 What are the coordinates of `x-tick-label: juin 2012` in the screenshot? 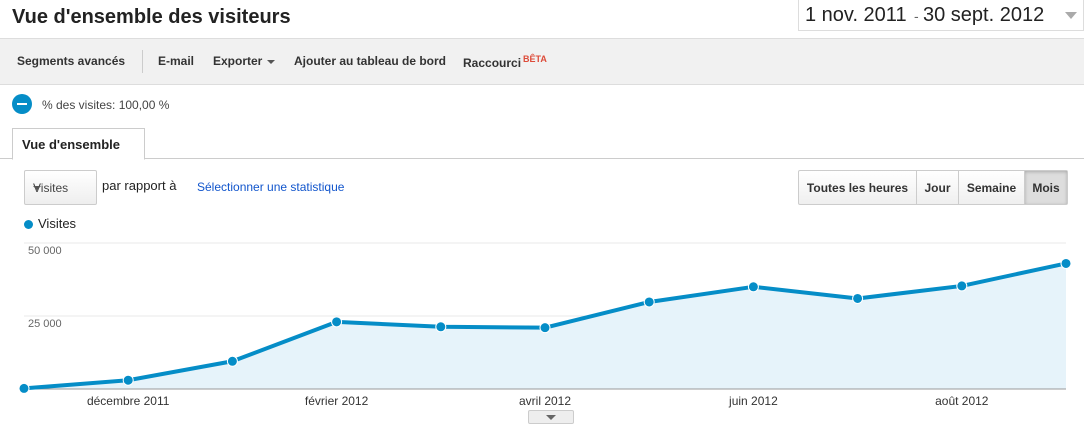 It's located at (753, 401).